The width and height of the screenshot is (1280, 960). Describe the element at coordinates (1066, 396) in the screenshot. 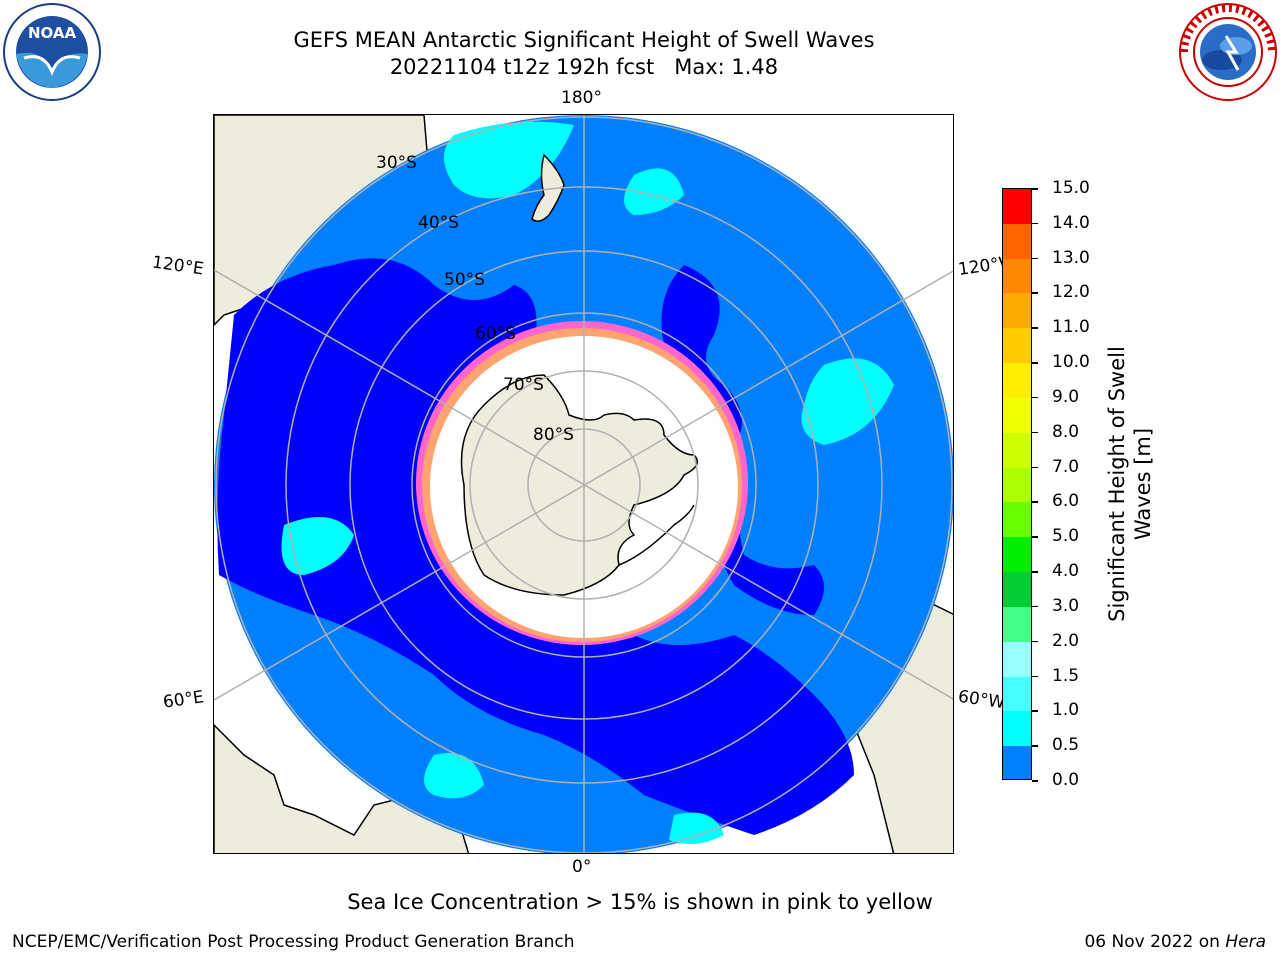

I see `colorbar-tick-label: 9.0` at that location.